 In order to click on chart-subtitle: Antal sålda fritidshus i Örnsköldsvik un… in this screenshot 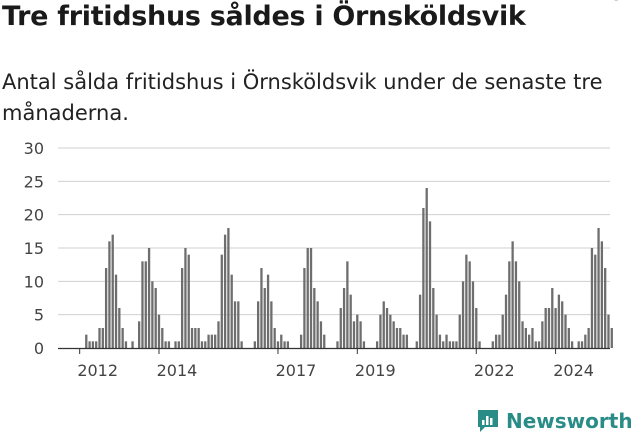, I will do `click(302, 97)`.